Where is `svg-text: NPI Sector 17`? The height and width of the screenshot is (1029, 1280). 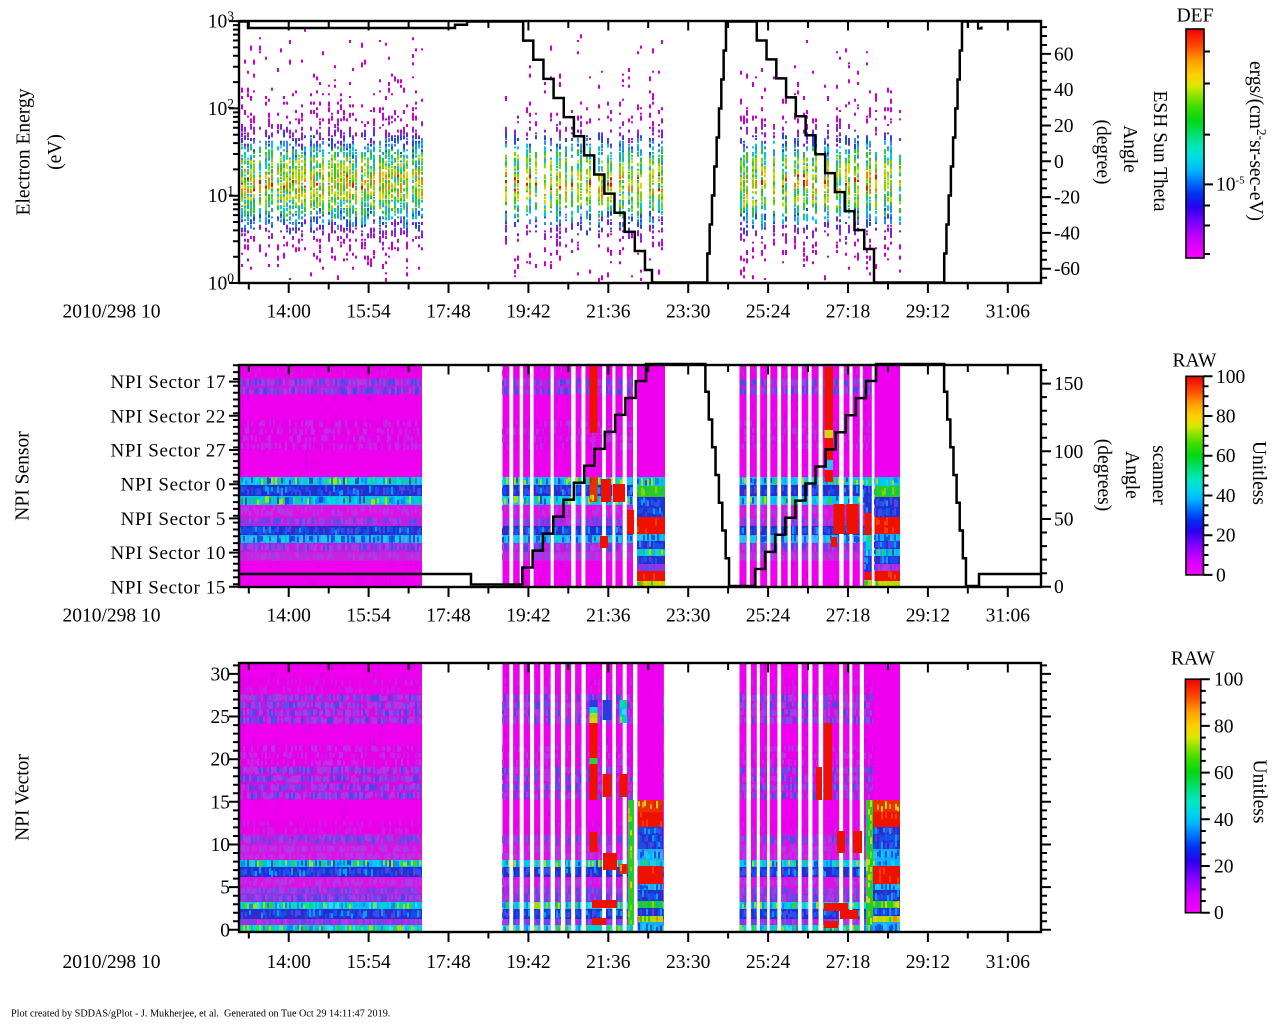 svg-text: NPI Sector 17 is located at coordinates (168, 382).